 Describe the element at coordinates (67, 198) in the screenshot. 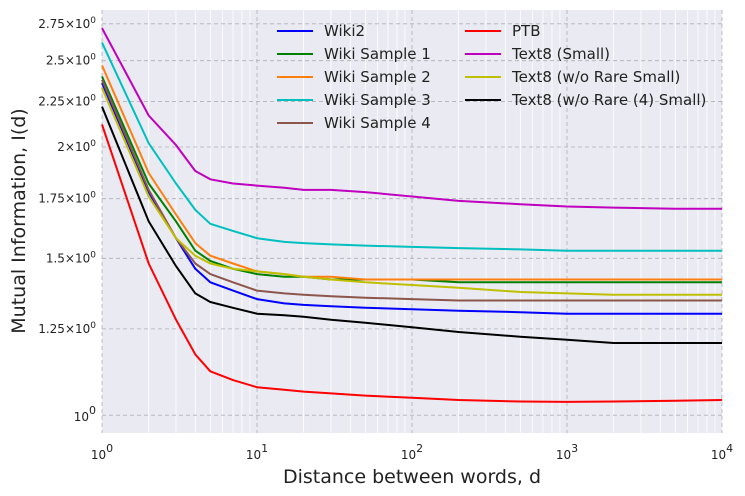

I see `y-tick-label: 1.75×100` at that location.